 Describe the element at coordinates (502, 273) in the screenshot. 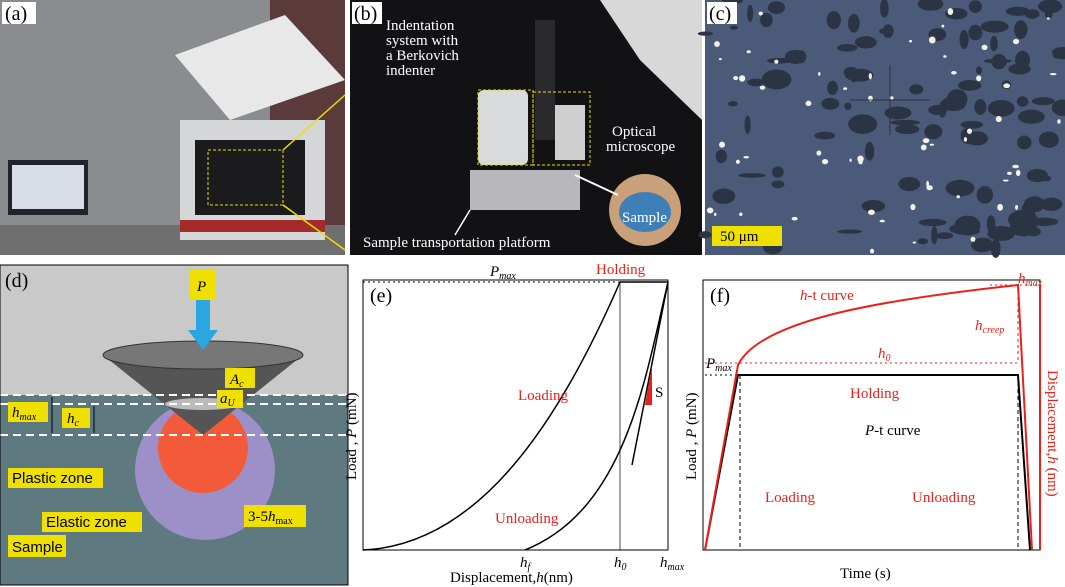

I see `pmax-label: Pmax` at that location.